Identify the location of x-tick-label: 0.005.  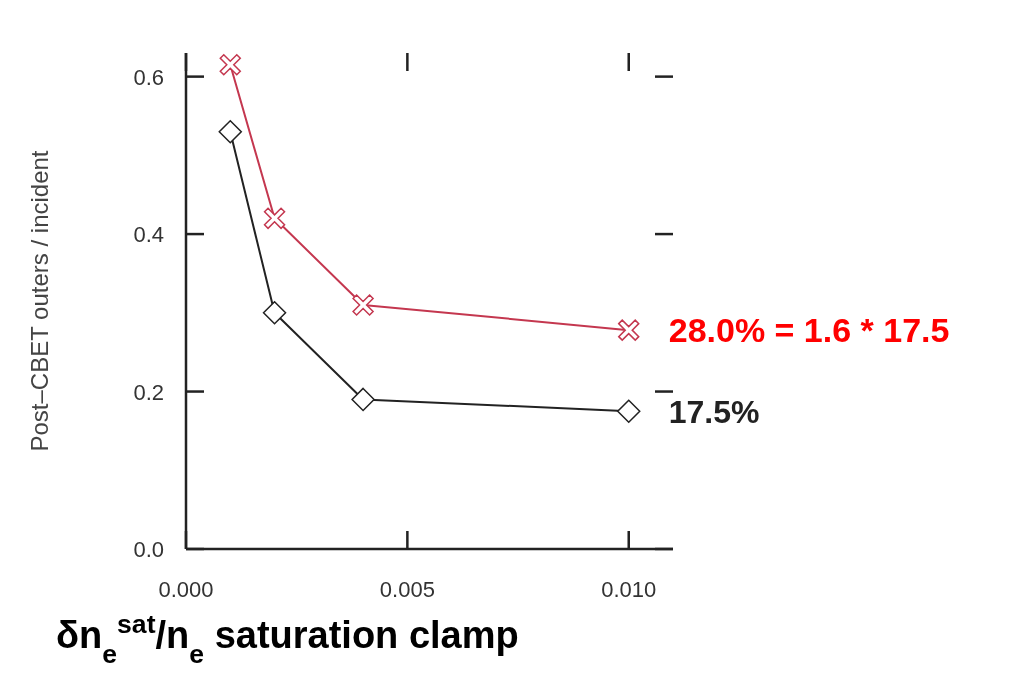
(407, 589).